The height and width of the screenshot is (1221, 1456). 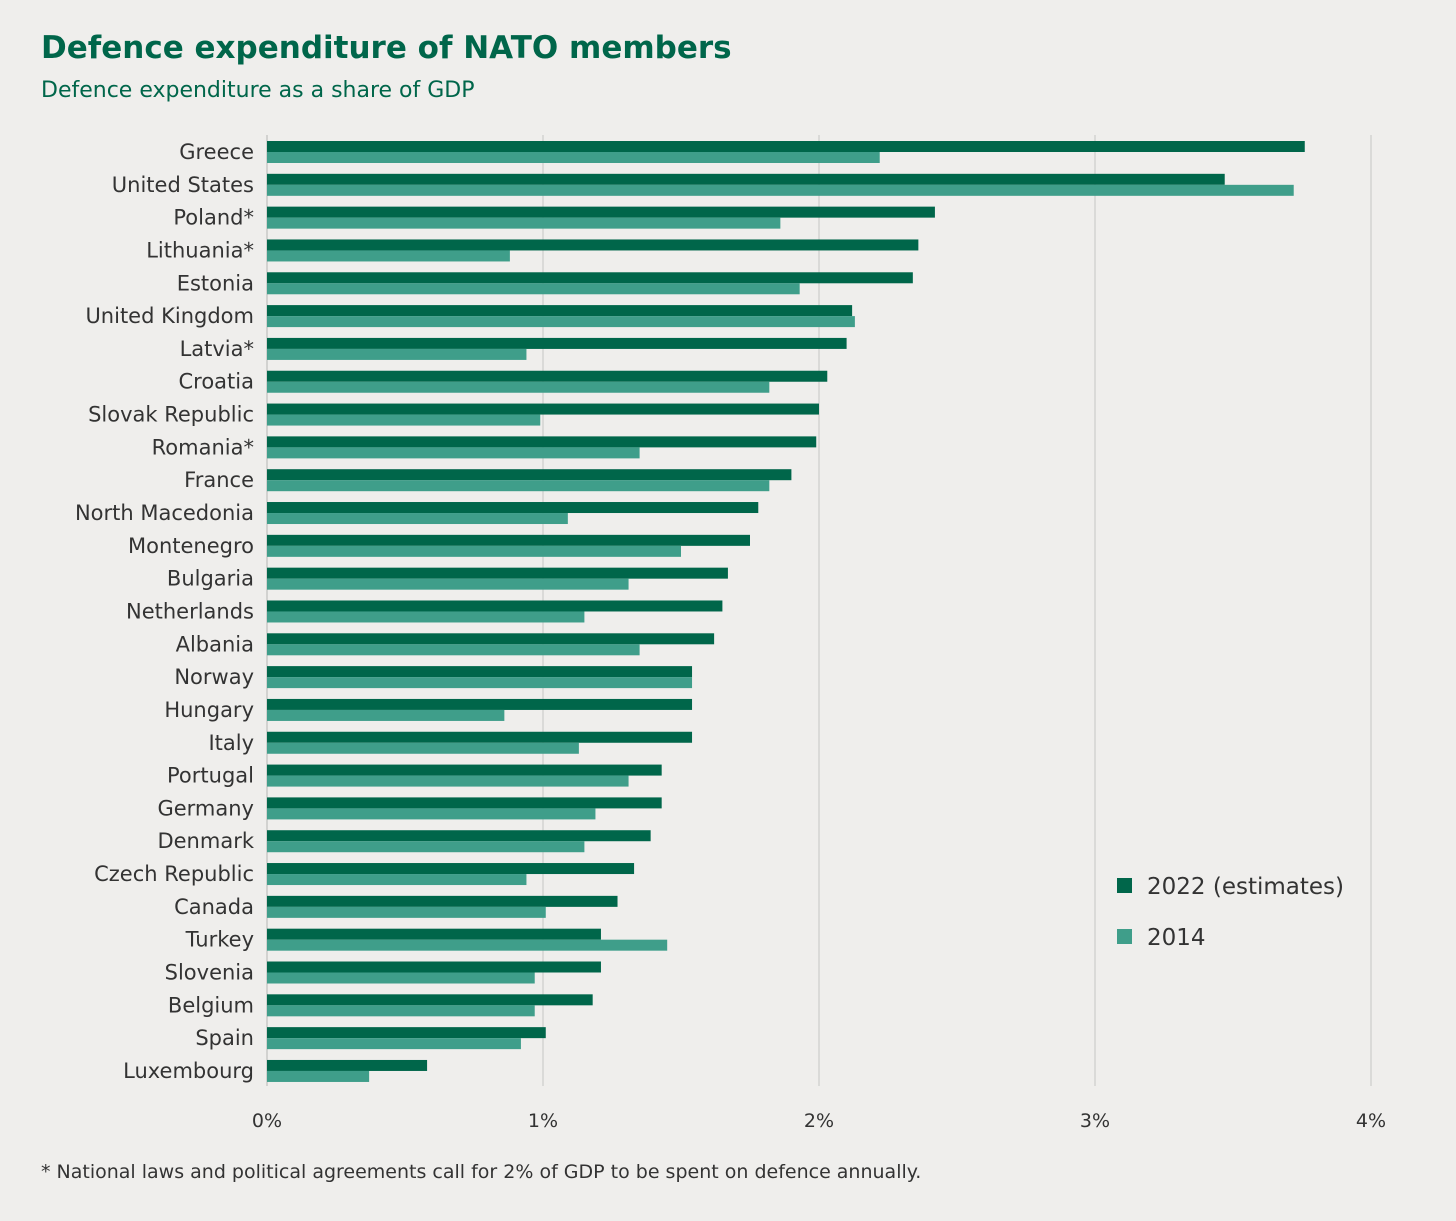 What do you see at coordinates (1176, 938) in the screenshot?
I see `legend-label: 2014` at bounding box center [1176, 938].